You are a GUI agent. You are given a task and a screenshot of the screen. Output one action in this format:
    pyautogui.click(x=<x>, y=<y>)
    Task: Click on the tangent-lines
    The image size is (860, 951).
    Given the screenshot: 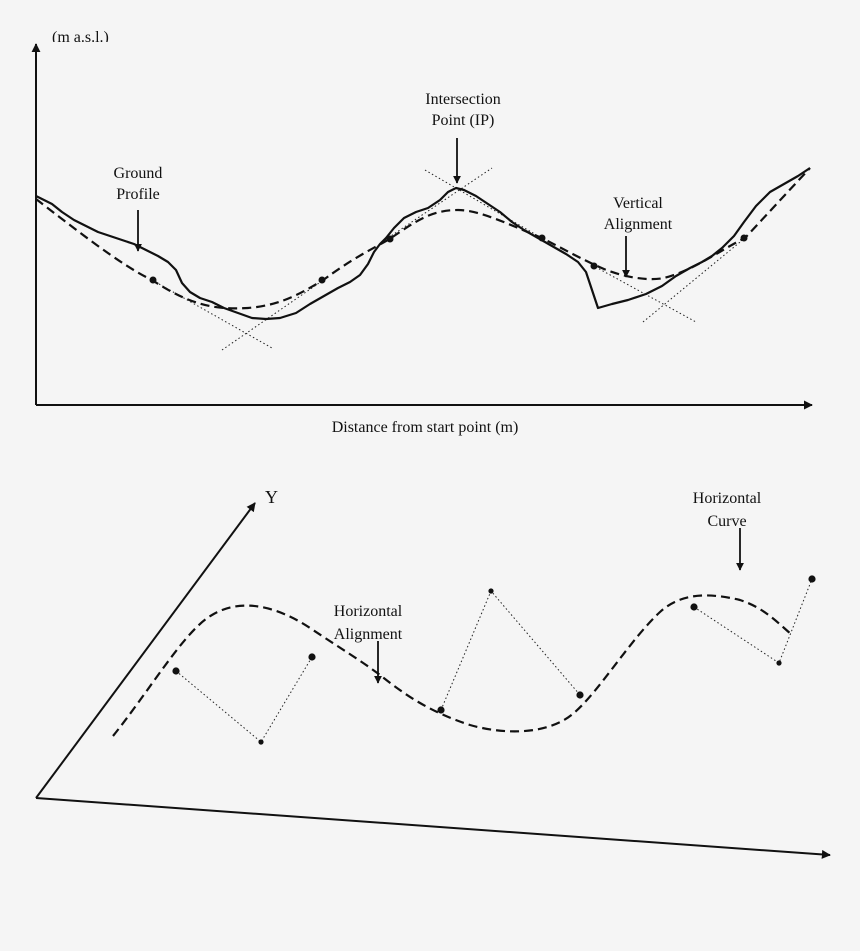 What is the action you would take?
    pyautogui.click(x=448, y=259)
    